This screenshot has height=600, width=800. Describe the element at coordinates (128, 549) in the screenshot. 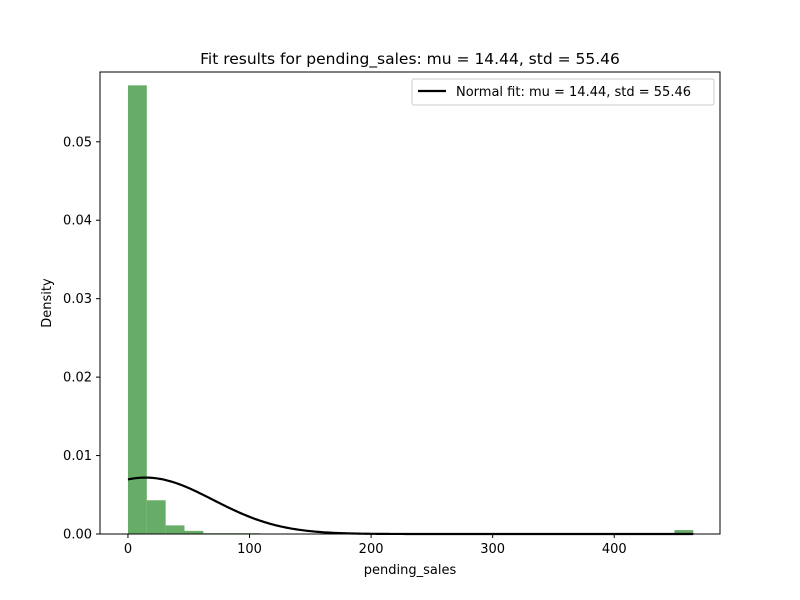

I see `x-tick-label: 0` at that location.